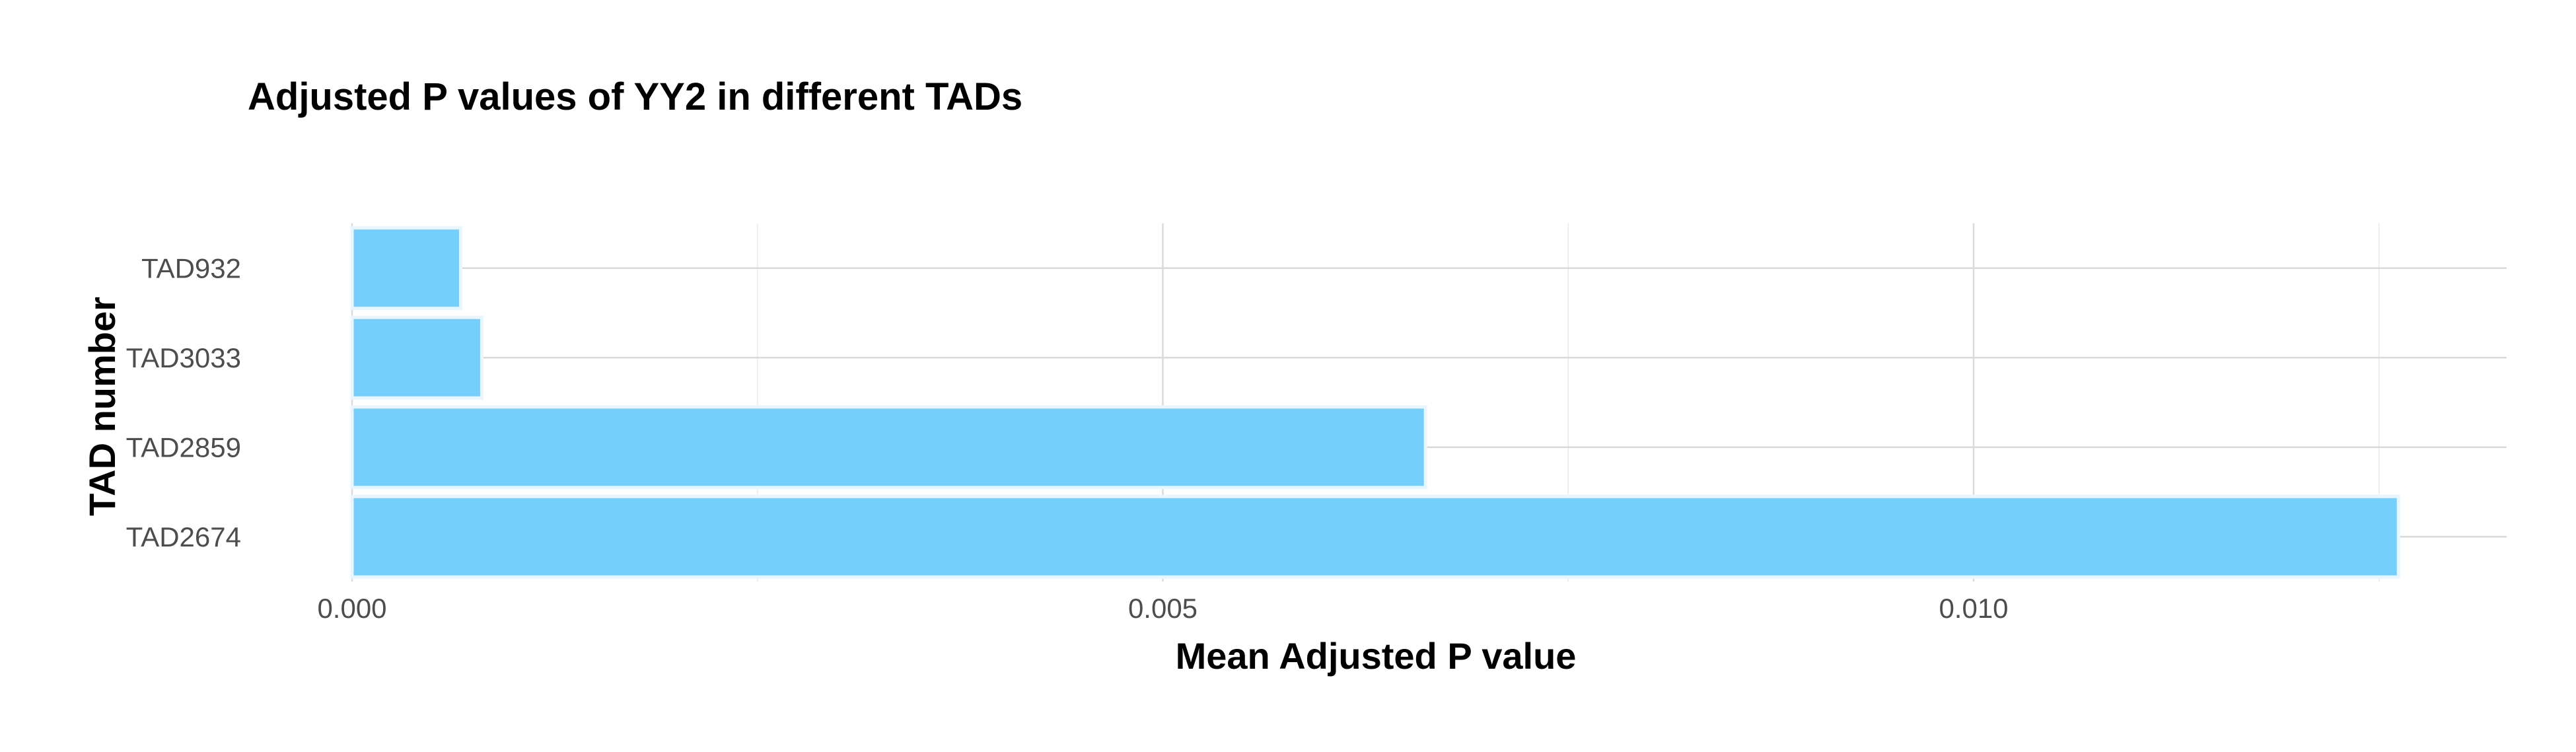 This screenshot has width=2576, height=752. I want to click on y-tick-label: TAD2674, so click(184, 536).